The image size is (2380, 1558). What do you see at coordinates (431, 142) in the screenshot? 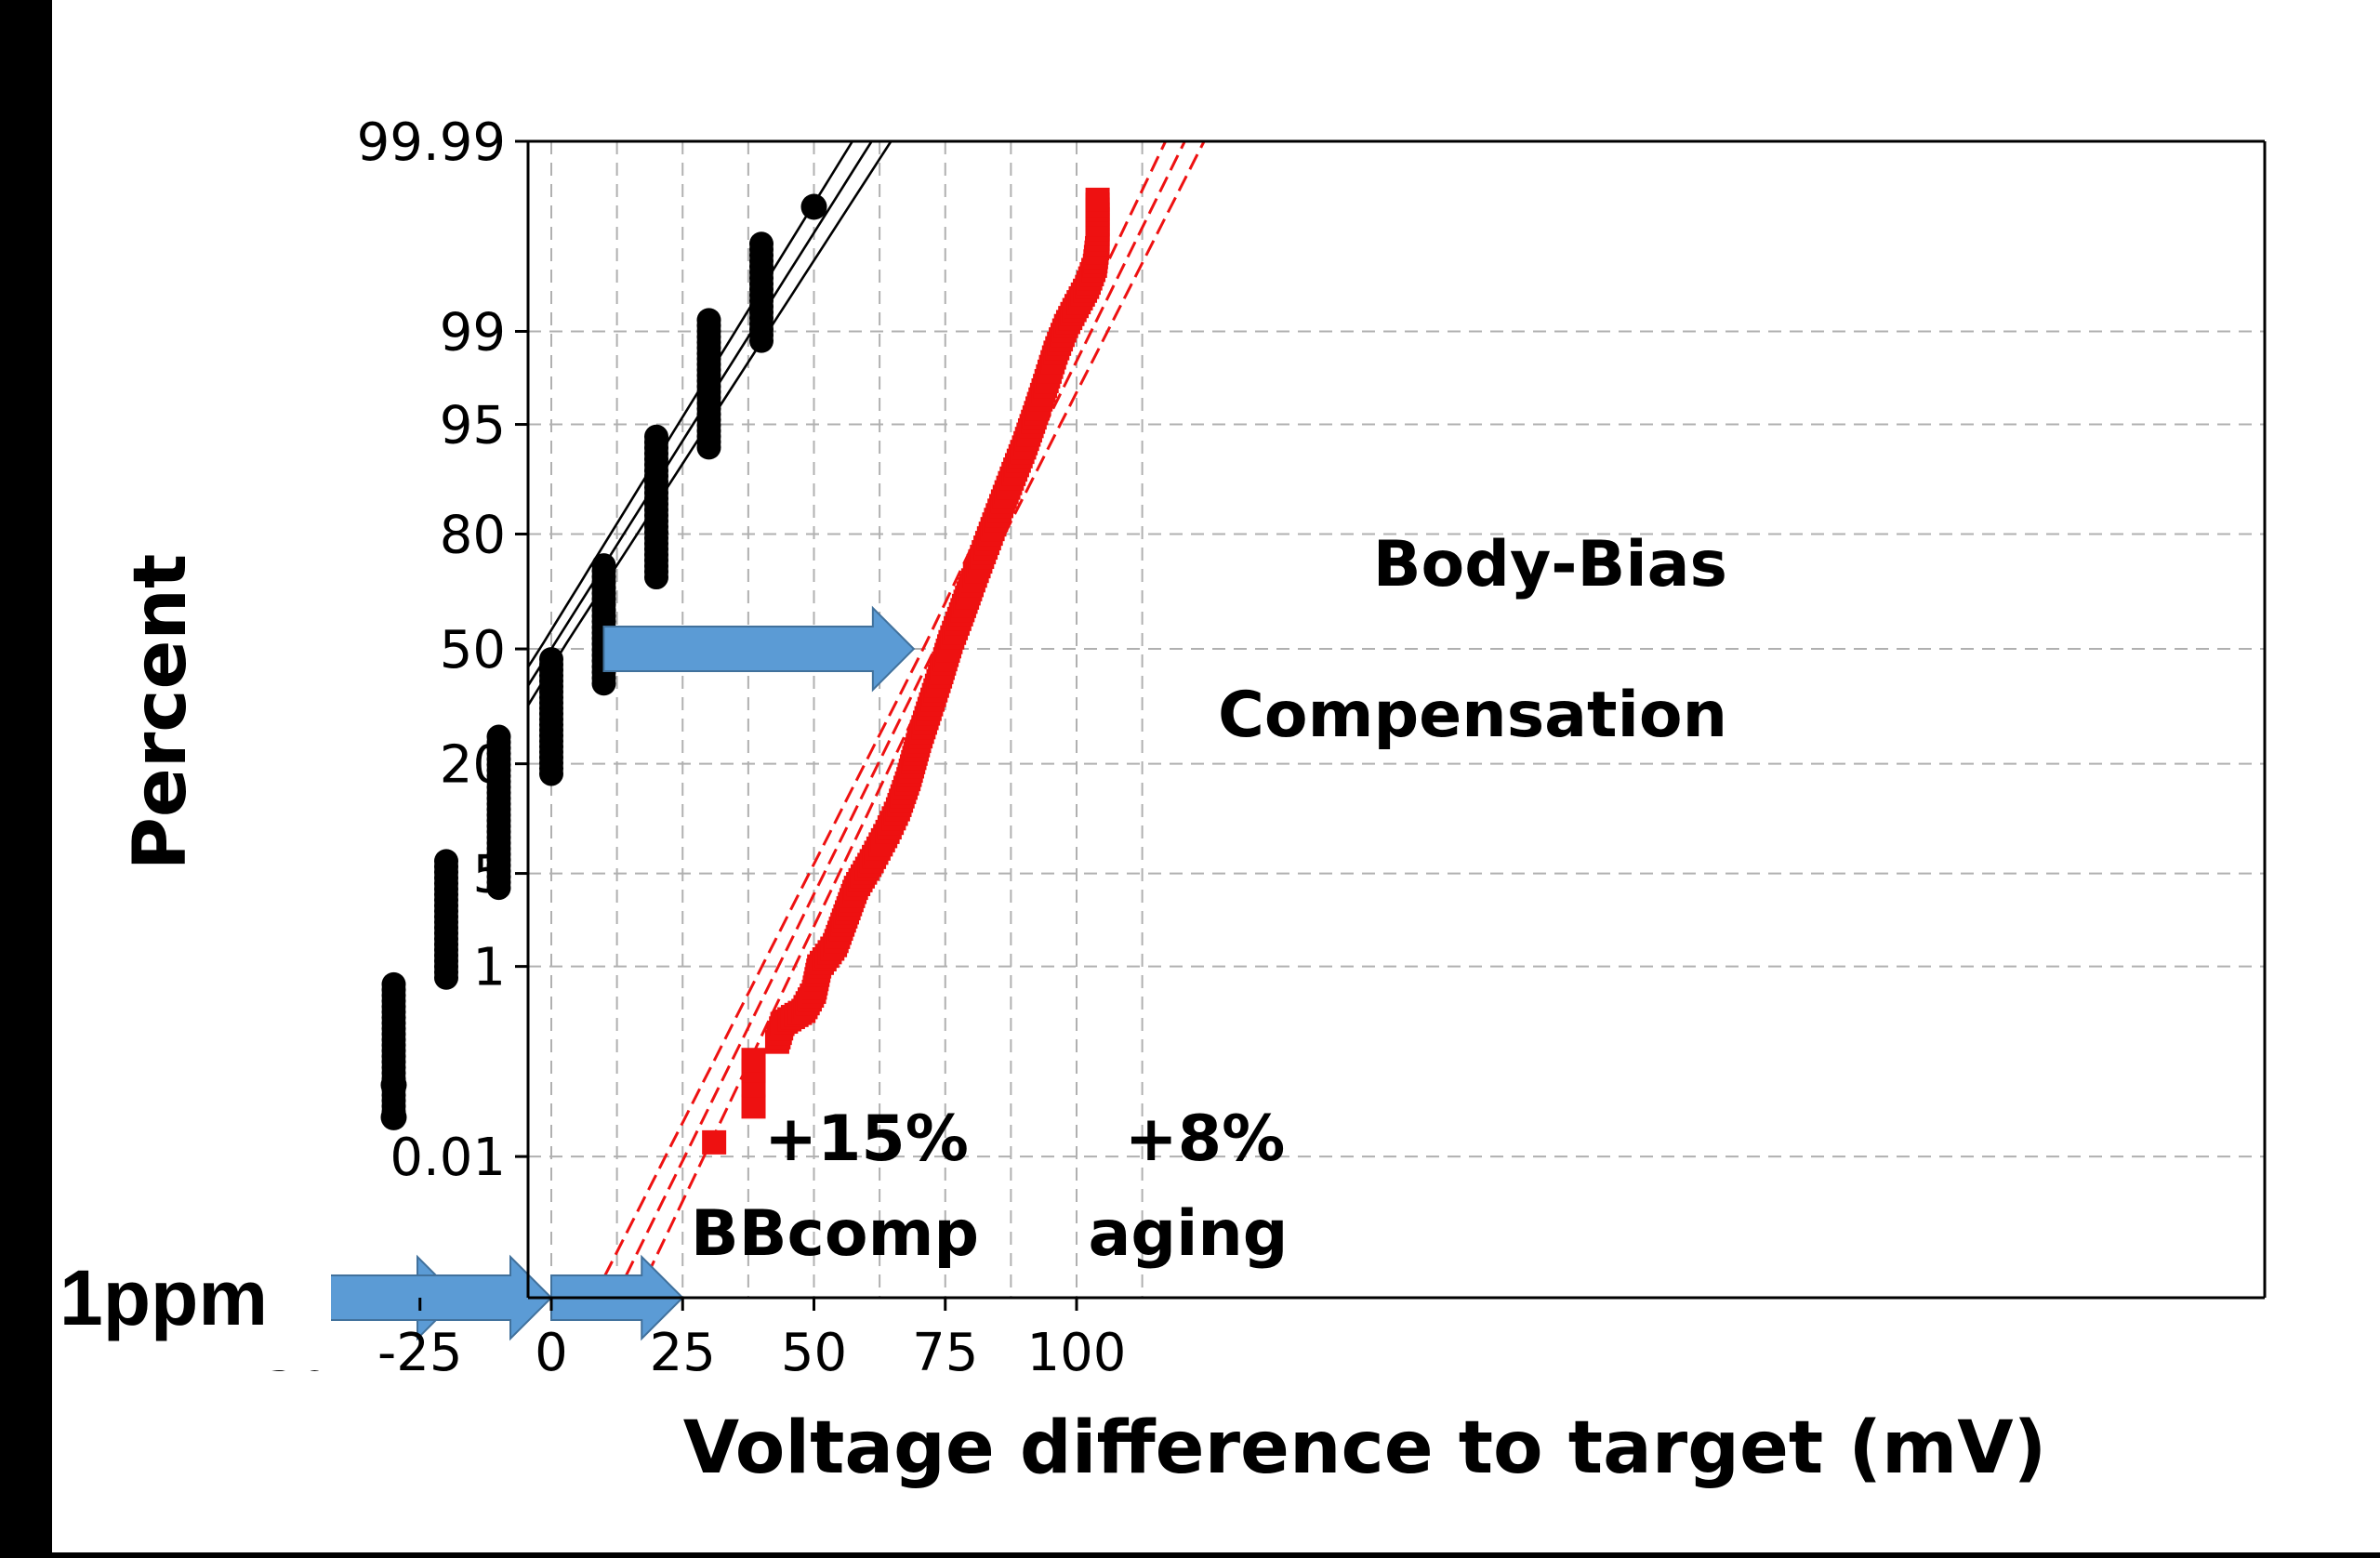
I see `y-tick-label: 99.99` at bounding box center [431, 142].